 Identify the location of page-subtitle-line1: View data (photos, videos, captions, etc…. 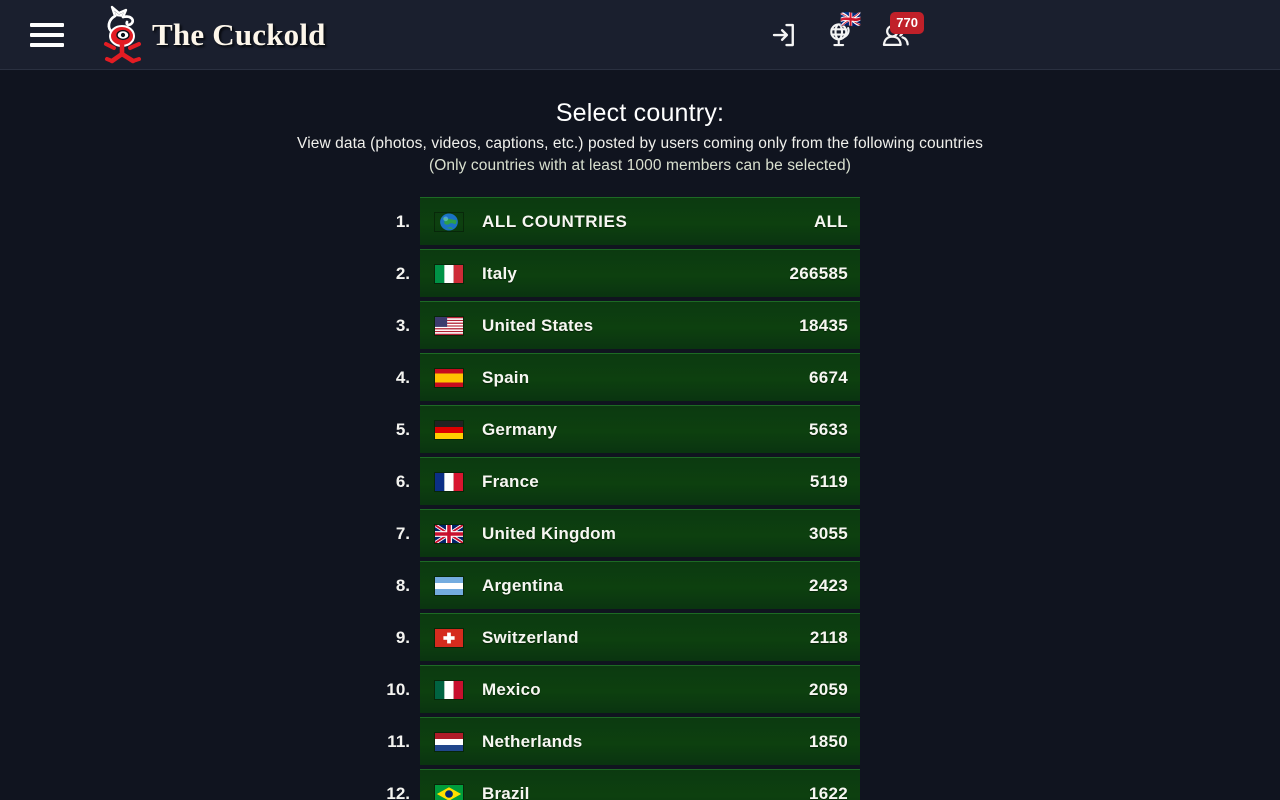
(640, 143).